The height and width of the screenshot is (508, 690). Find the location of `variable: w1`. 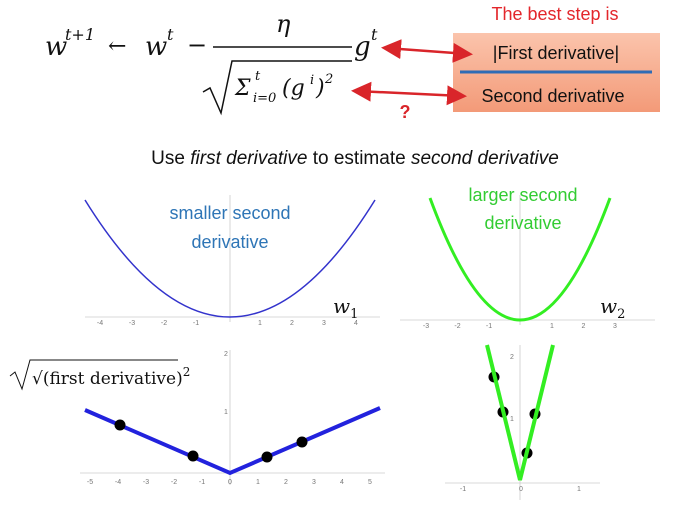

variable: w1 is located at coordinates (345, 308).